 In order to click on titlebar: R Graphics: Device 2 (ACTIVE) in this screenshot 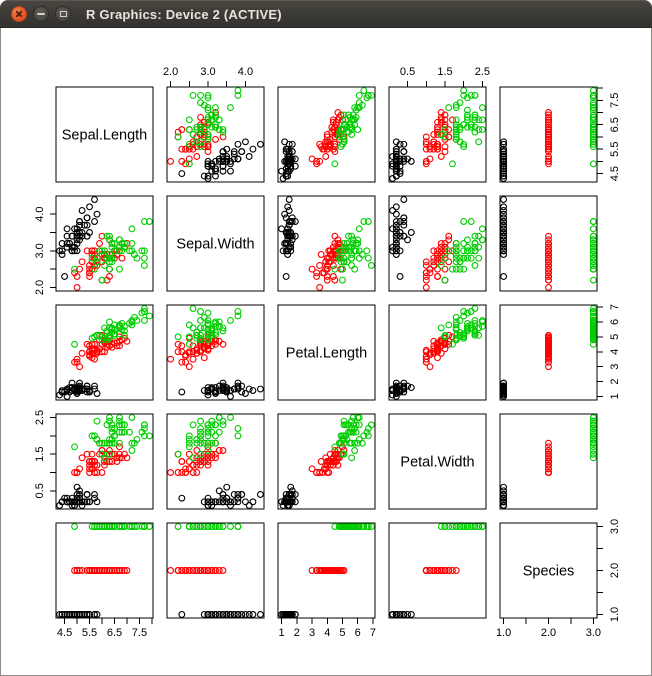, I will do `click(326, 14)`.